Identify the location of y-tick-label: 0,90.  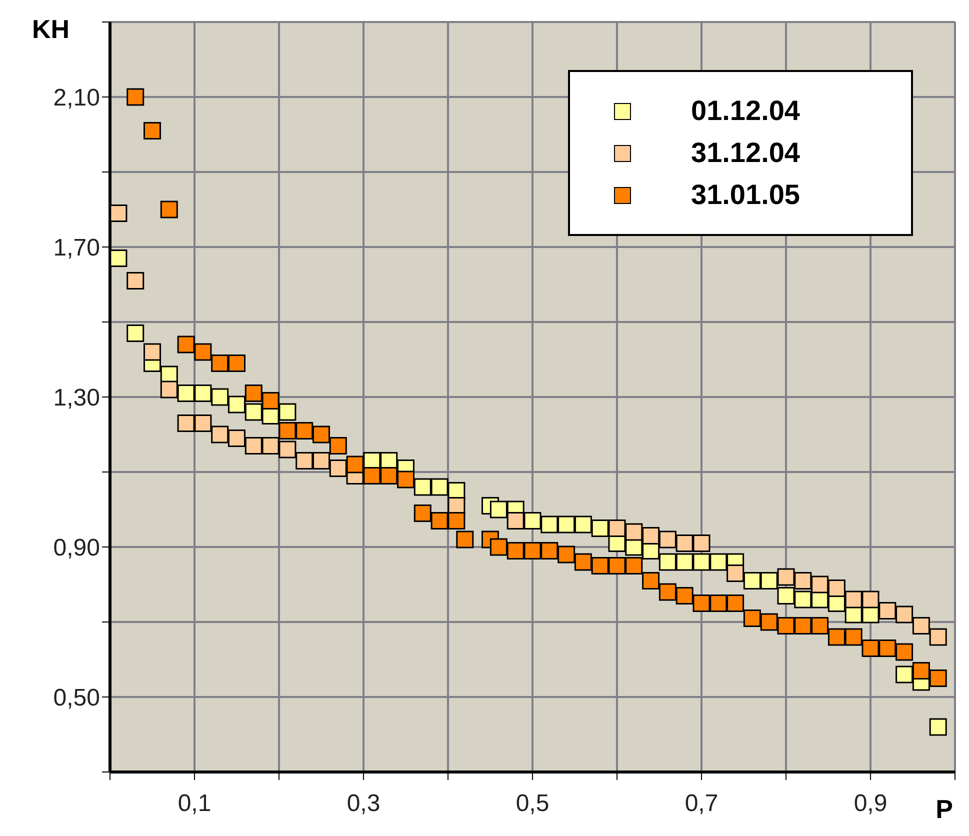
(76, 548).